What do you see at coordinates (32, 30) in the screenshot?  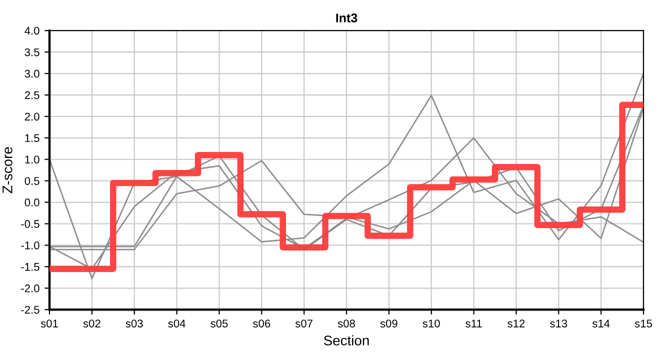 I see `y-tick-label: 4.0` at bounding box center [32, 30].